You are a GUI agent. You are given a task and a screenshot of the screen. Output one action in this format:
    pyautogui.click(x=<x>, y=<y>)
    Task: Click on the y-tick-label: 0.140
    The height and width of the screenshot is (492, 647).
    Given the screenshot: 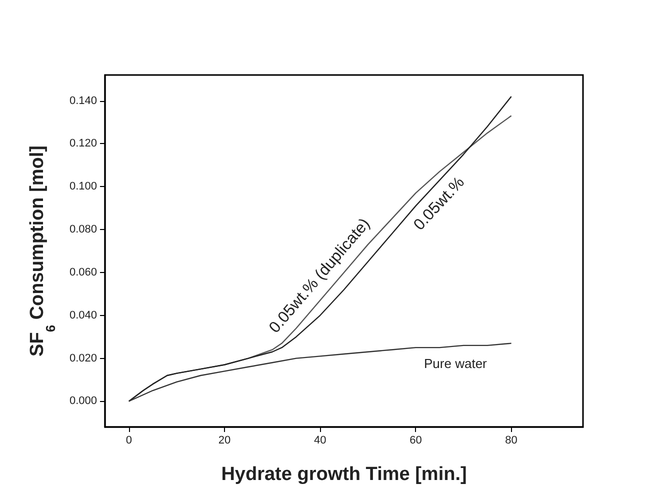 What is the action you would take?
    pyautogui.click(x=83, y=100)
    